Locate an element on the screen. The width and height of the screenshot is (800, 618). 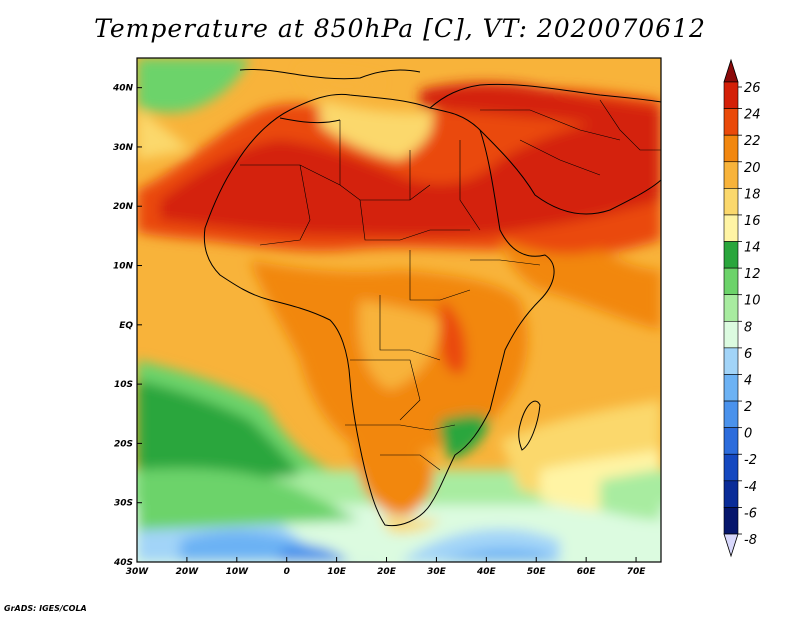
longitude-axis: 30W 20W 10W 0 10E 20E 30E 40E 50E 60E 70E is located at coordinates (386, 567).